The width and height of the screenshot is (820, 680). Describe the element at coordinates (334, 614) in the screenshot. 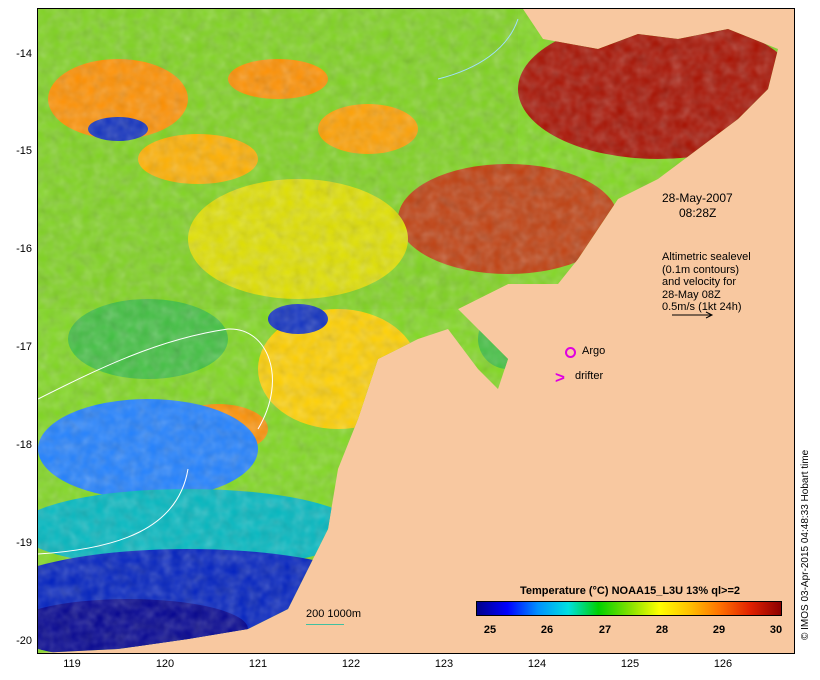

I see `bathymetry-legend: 200 1000m` at that location.